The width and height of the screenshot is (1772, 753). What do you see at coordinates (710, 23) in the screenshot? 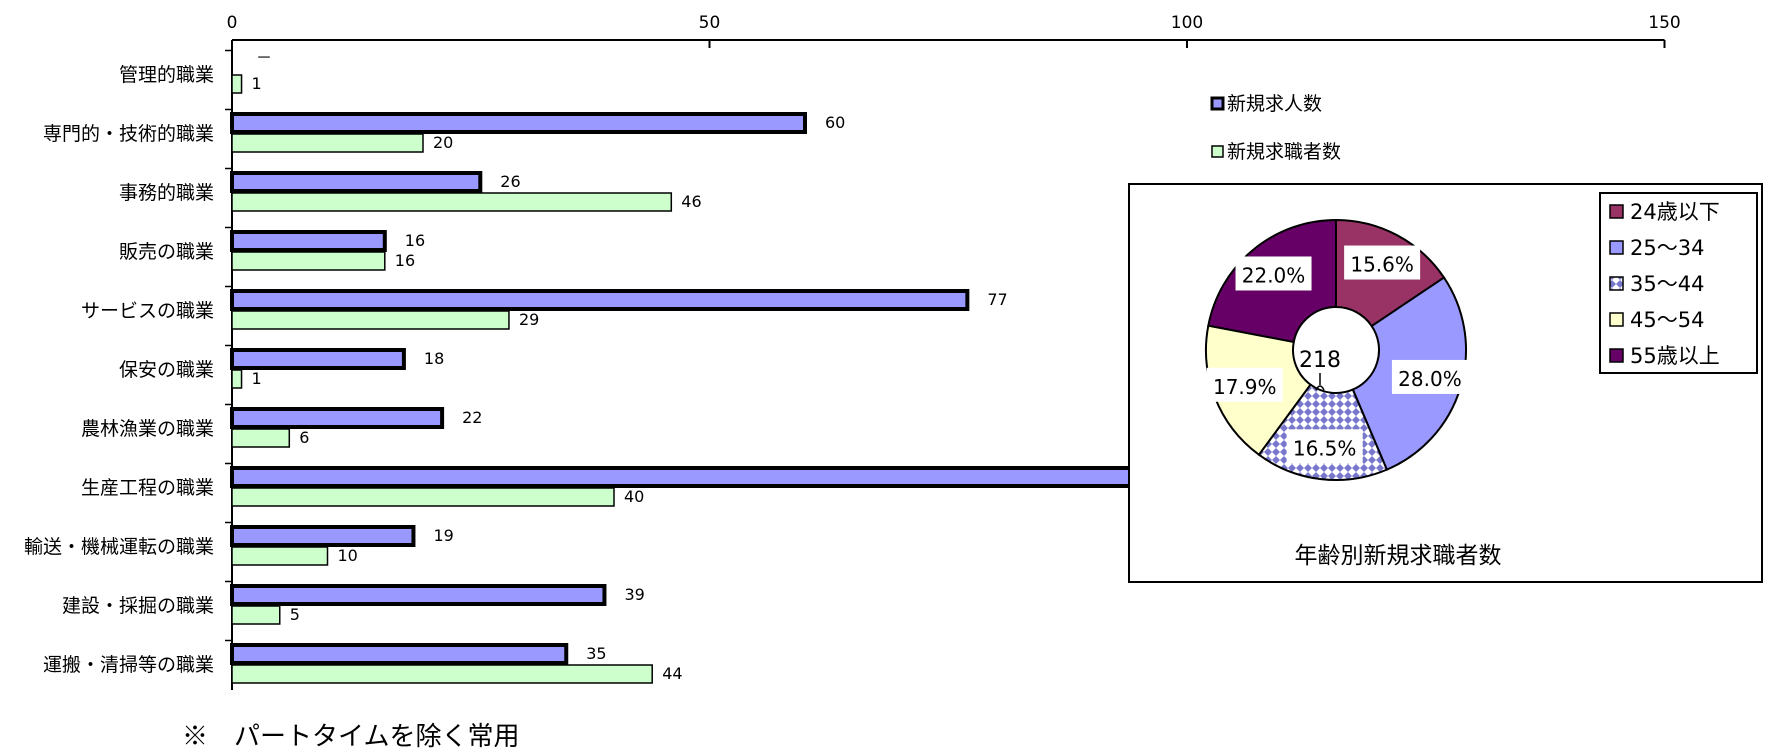
I see `x-tick-label: 50` at bounding box center [710, 23].